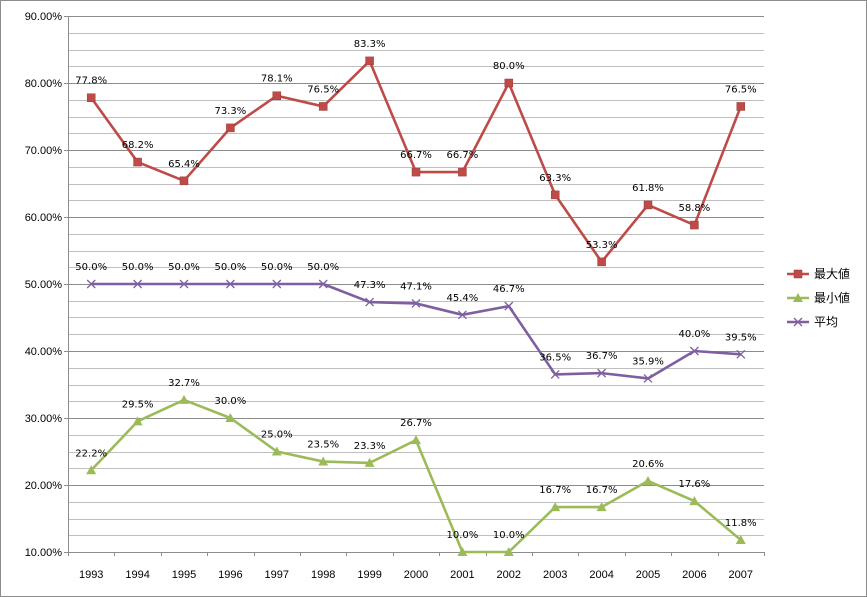 The width and height of the screenshot is (867, 597). I want to click on y-tick-label: 70.00%, so click(44, 151).